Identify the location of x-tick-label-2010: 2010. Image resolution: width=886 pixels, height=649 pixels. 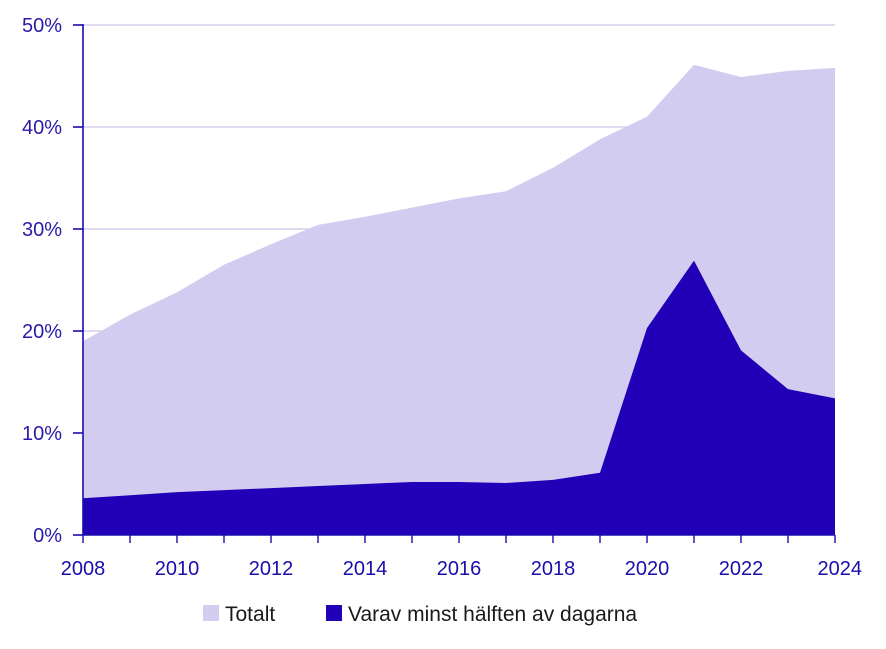
(177, 569).